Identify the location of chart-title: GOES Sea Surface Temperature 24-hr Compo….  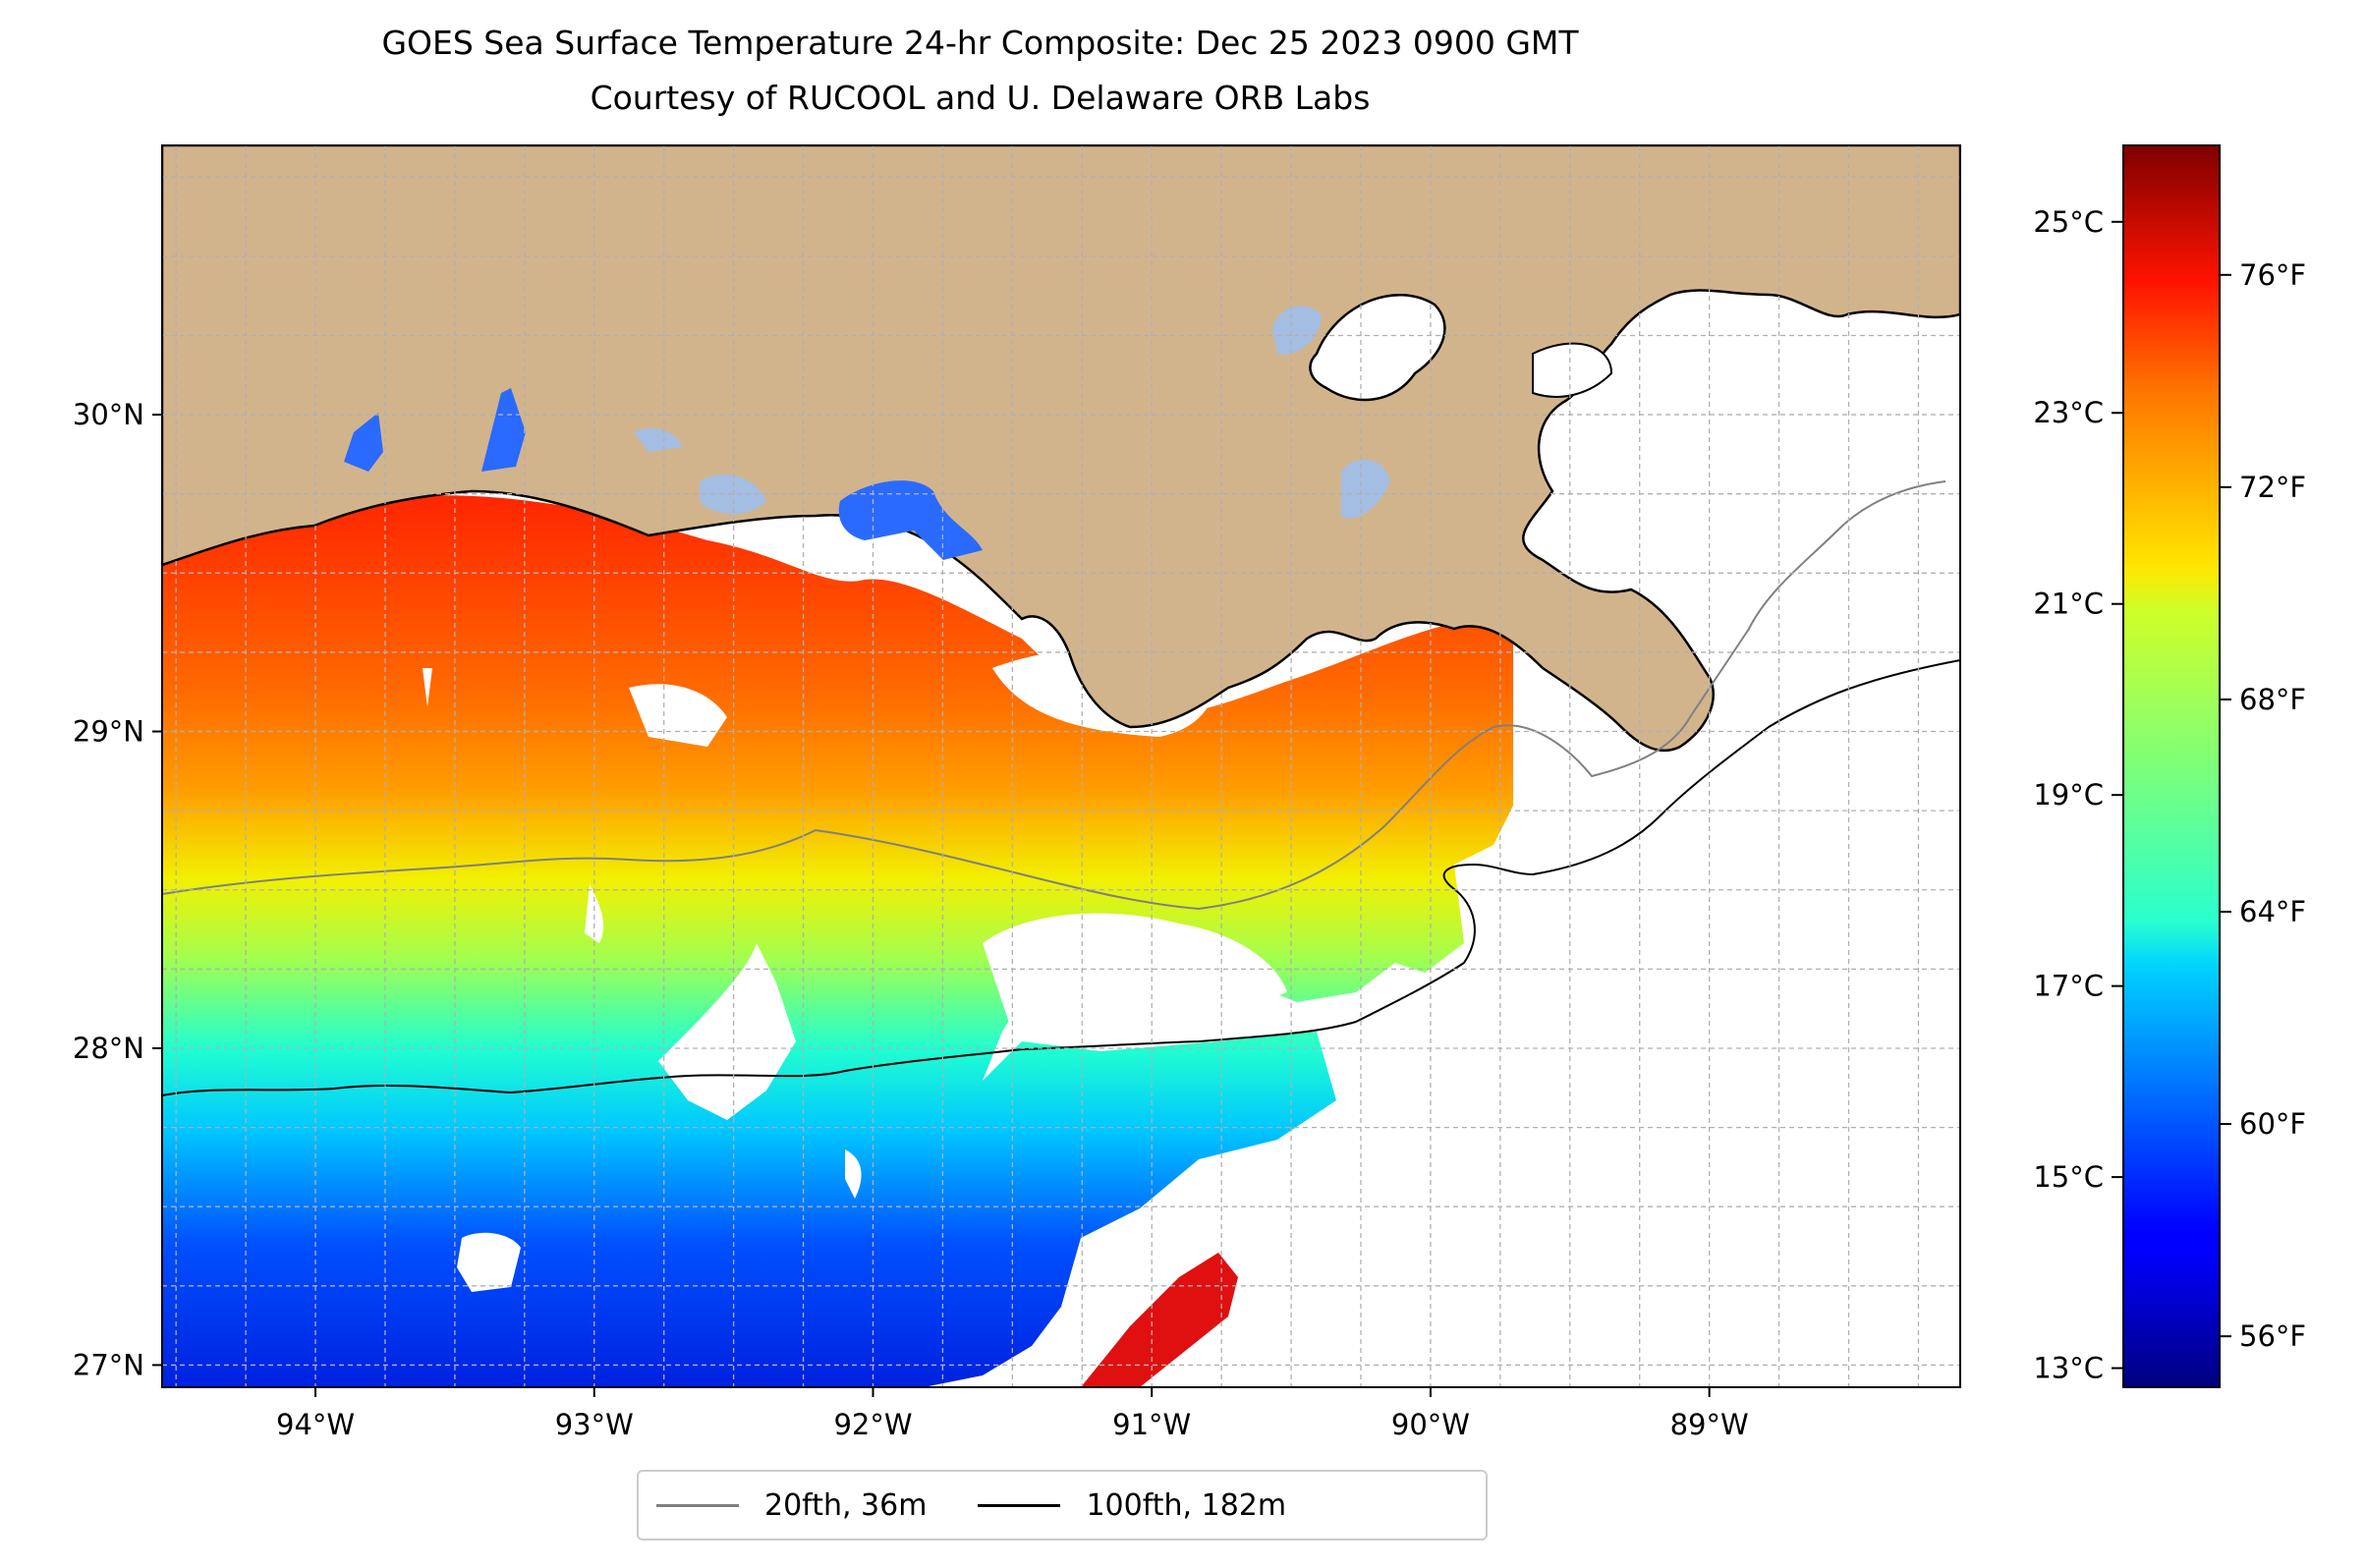
(980, 43).